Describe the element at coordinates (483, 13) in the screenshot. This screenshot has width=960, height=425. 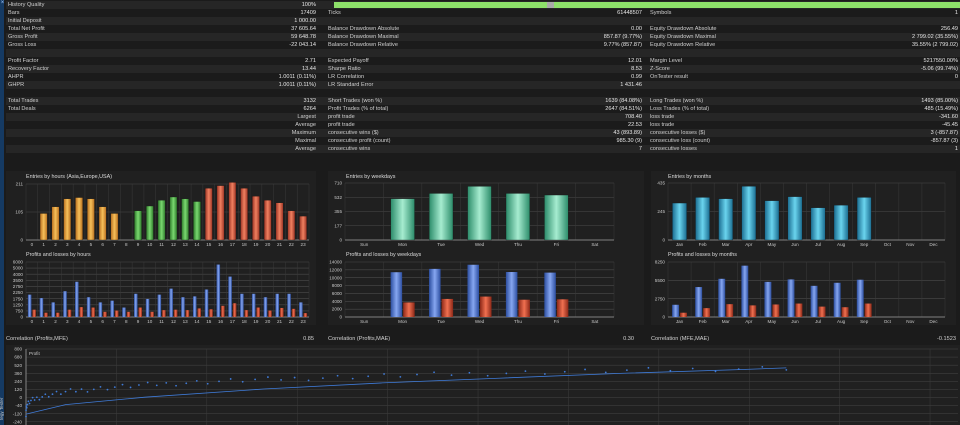
I see `stat-row: Bars 17409 Ticks 61448507 Symbols 1` at that location.